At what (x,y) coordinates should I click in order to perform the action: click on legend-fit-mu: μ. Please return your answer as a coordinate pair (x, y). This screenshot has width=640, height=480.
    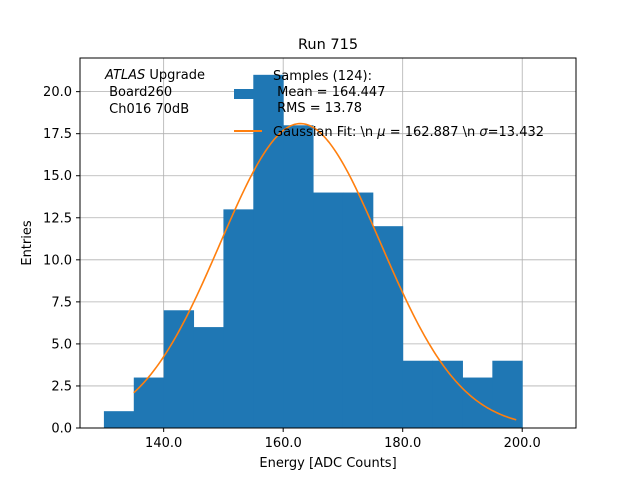
    Looking at the image, I should click on (380, 132).